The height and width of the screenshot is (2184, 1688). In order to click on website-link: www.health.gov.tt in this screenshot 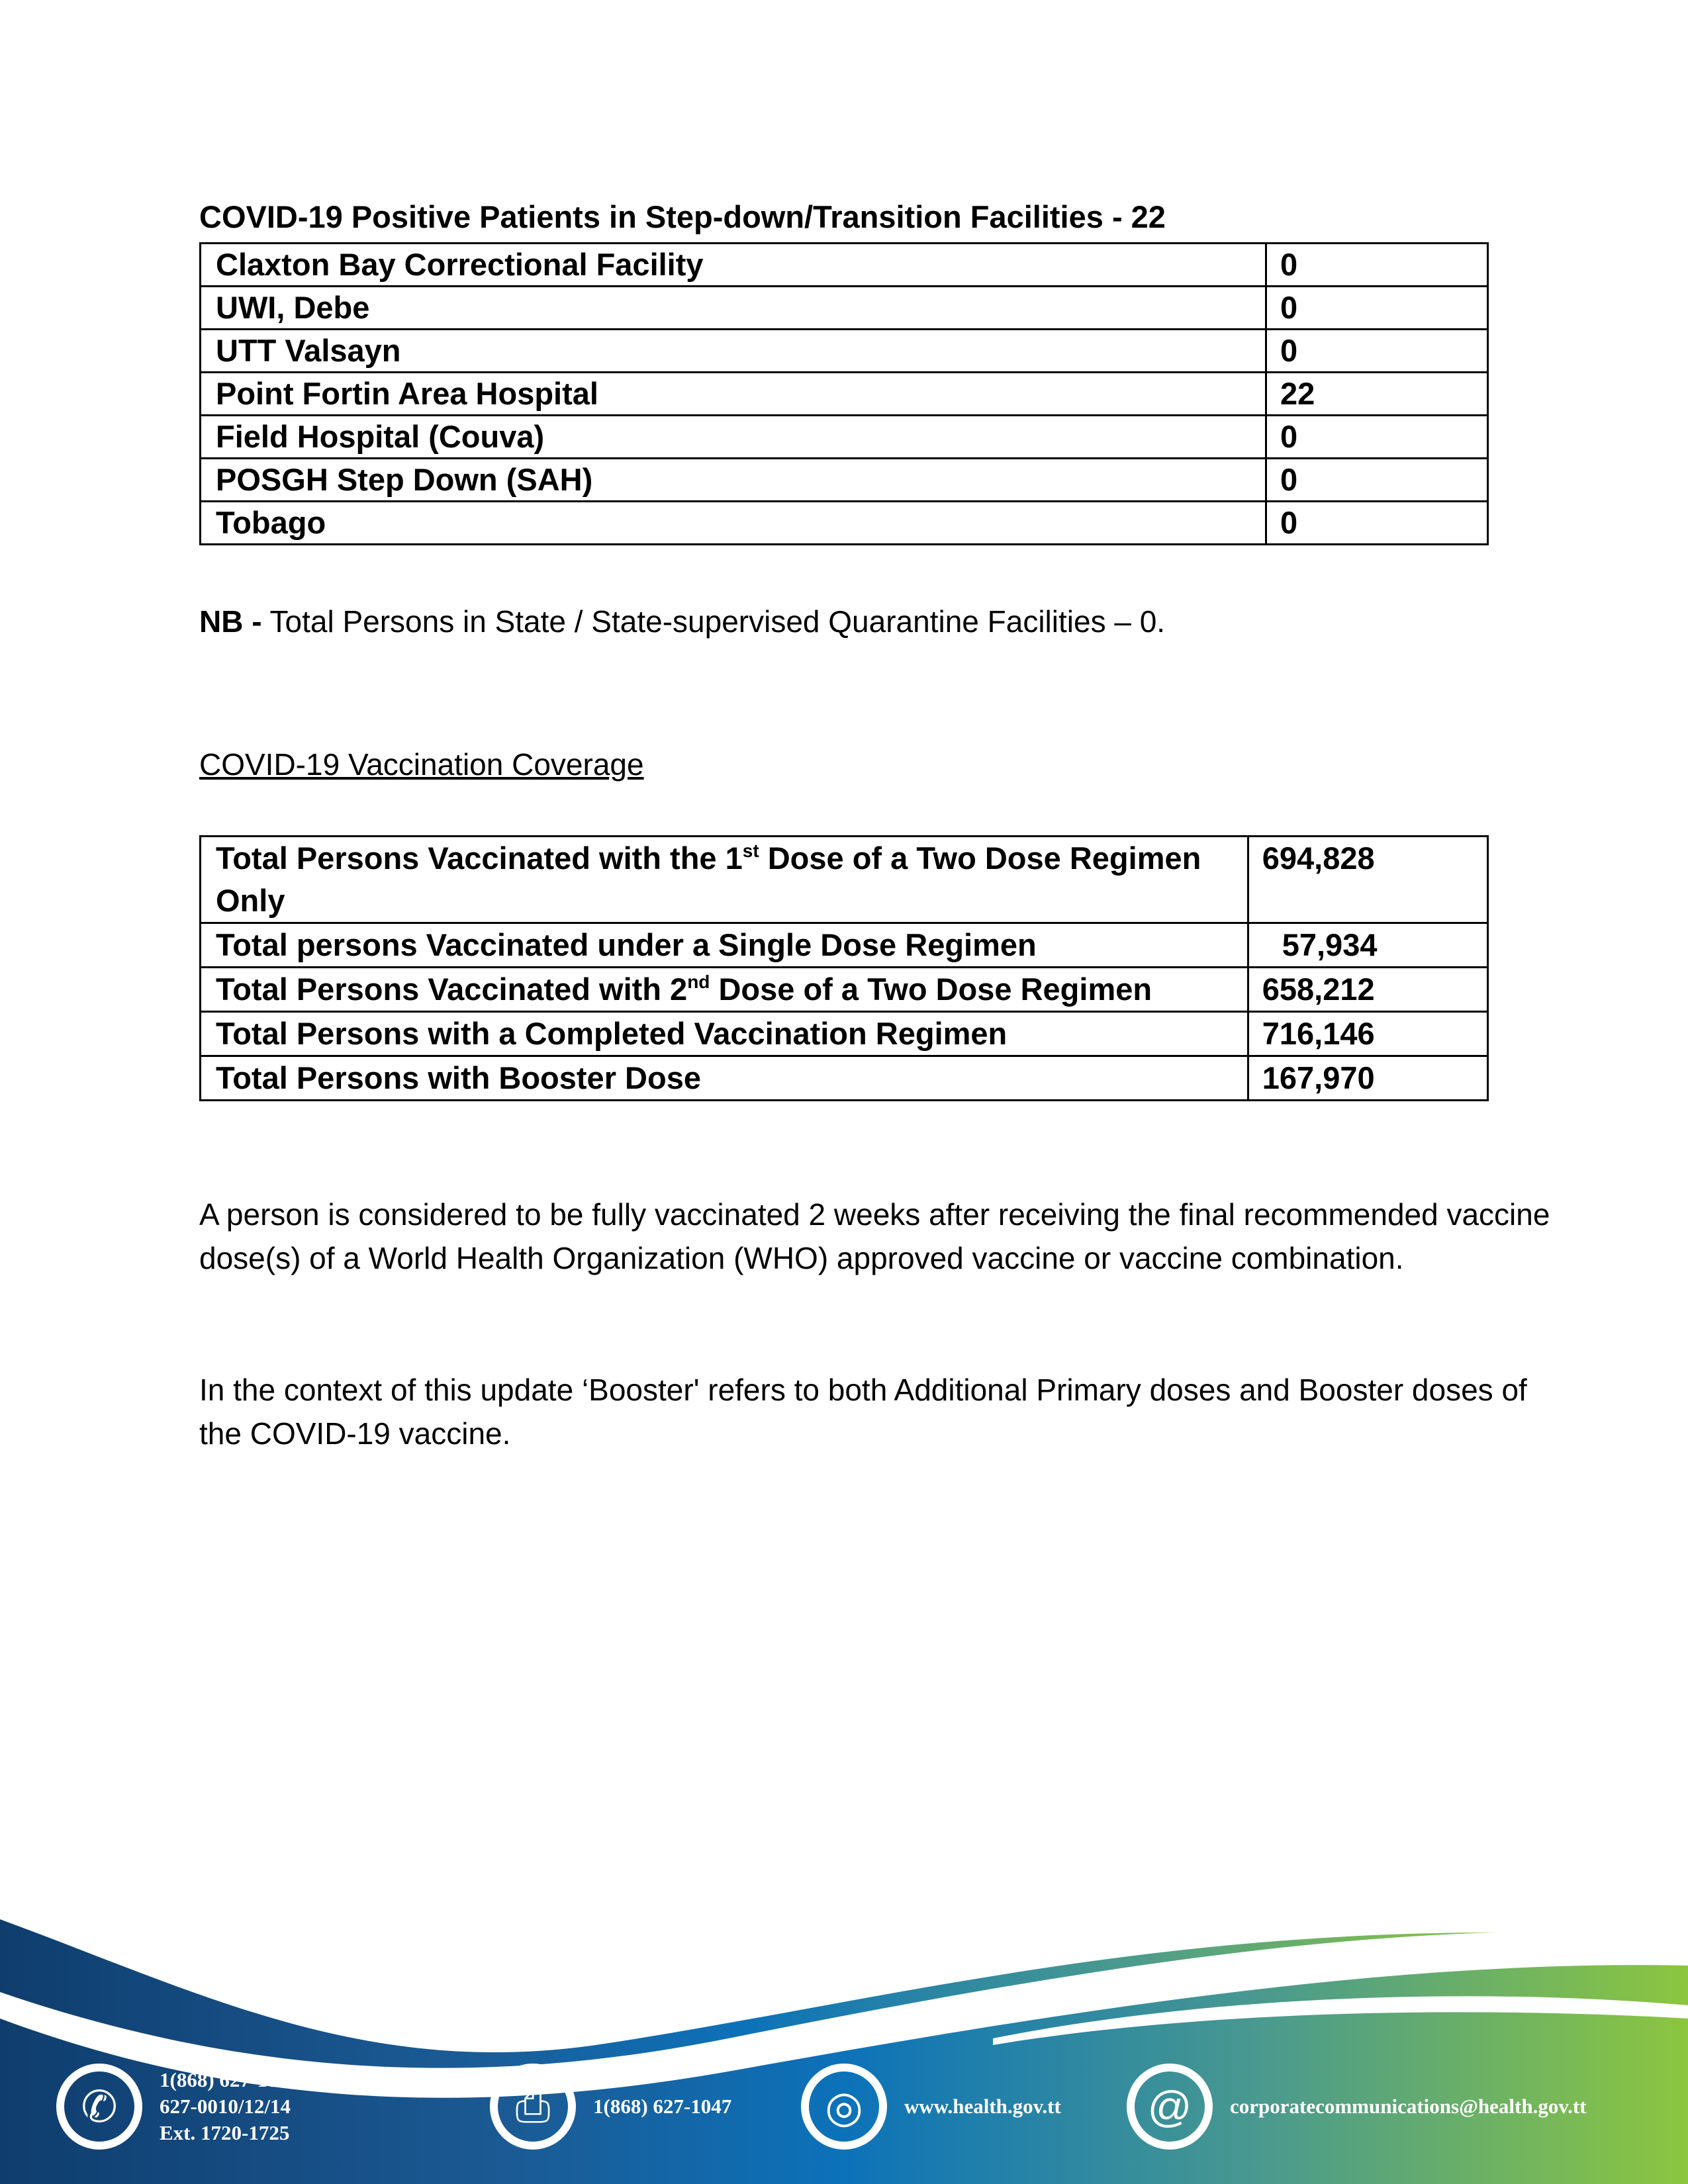, I will do `click(982, 2106)`.